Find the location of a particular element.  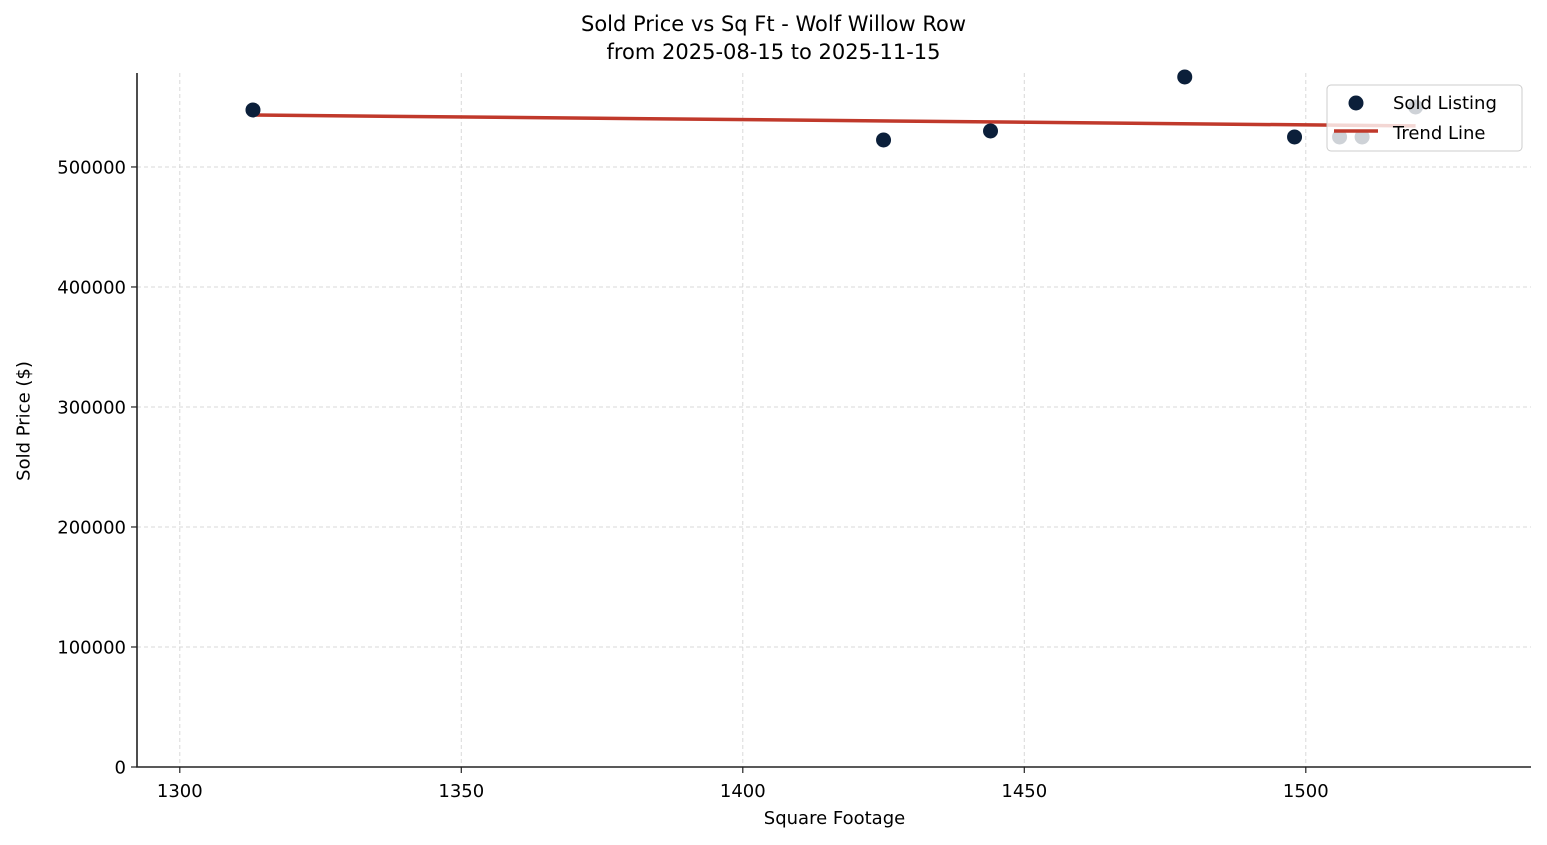

chart-subtitle: from 2025-08-15 to 2025-11-15 is located at coordinates (773, 52).